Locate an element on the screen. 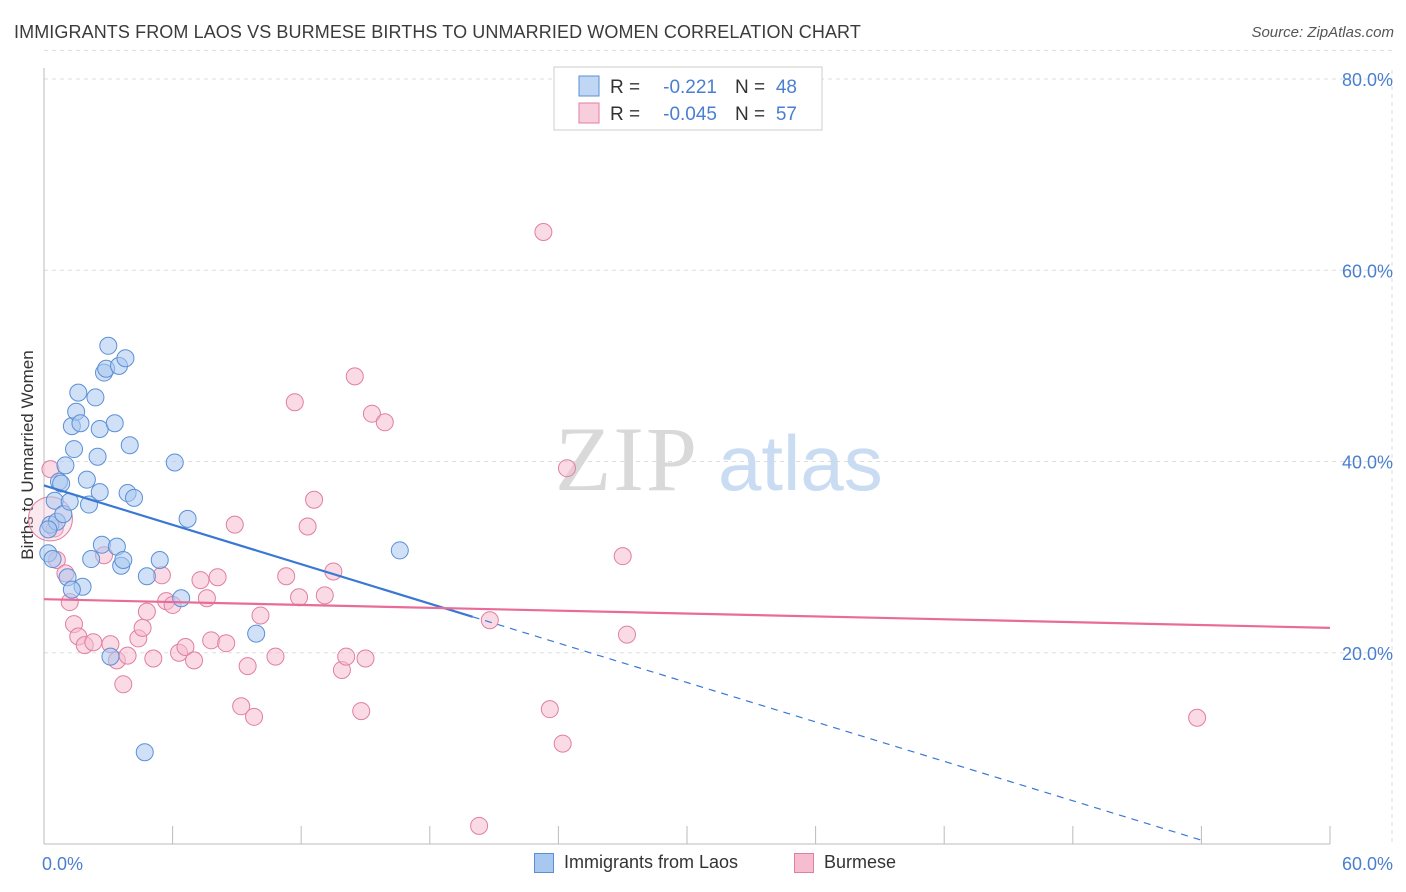 The height and width of the screenshot is (892, 1406). legend-swatch-laos is located at coordinates (544, 862).